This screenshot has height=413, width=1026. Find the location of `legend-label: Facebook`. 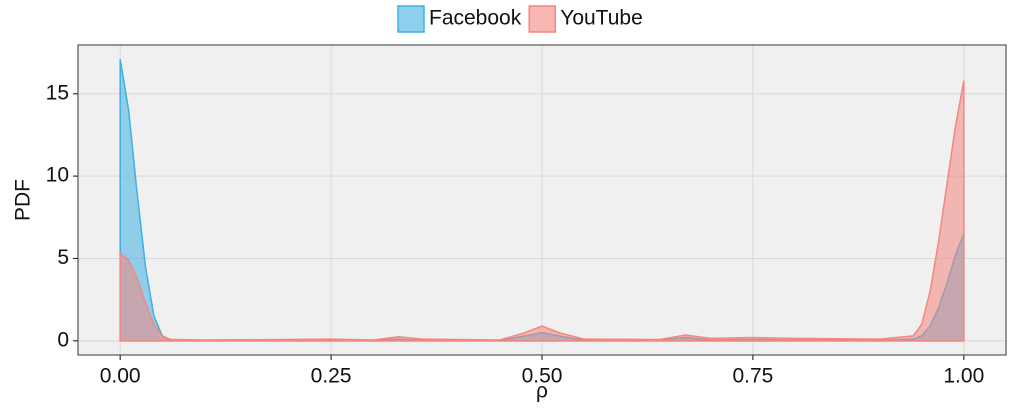

legend-label: Facebook is located at coordinates (475, 18).